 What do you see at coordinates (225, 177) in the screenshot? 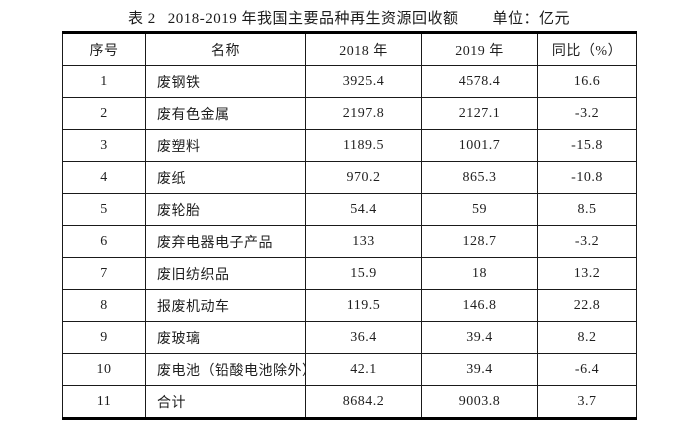
I see `cell-name: 废纸` at bounding box center [225, 177].